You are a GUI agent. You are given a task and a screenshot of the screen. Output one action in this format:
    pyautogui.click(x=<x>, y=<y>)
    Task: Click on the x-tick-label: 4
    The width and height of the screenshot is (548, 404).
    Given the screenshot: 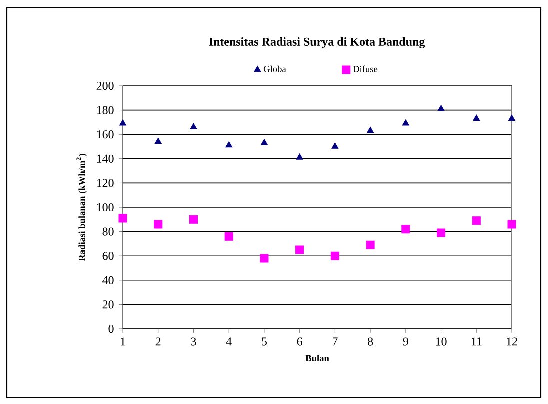 What is the action you would take?
    pyautogui.click(x=229, y=342)
    